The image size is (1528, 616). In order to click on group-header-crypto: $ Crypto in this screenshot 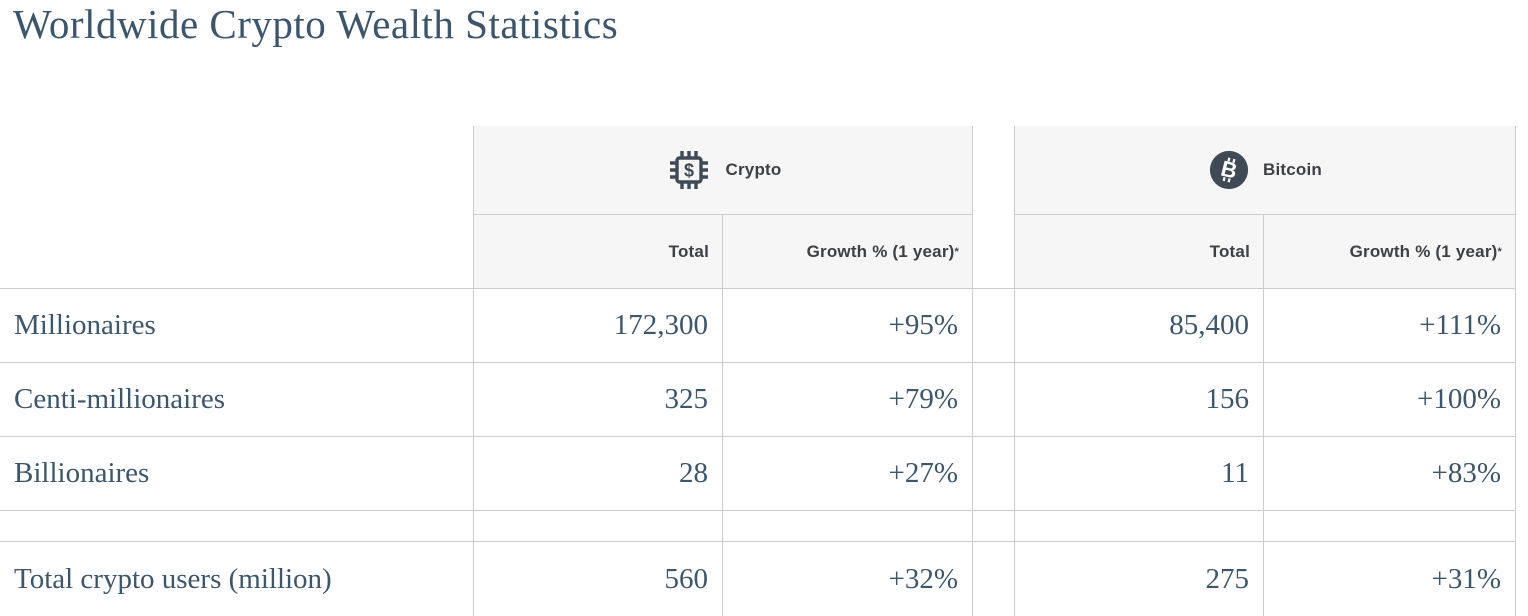, I will do `click(723, 170)`.